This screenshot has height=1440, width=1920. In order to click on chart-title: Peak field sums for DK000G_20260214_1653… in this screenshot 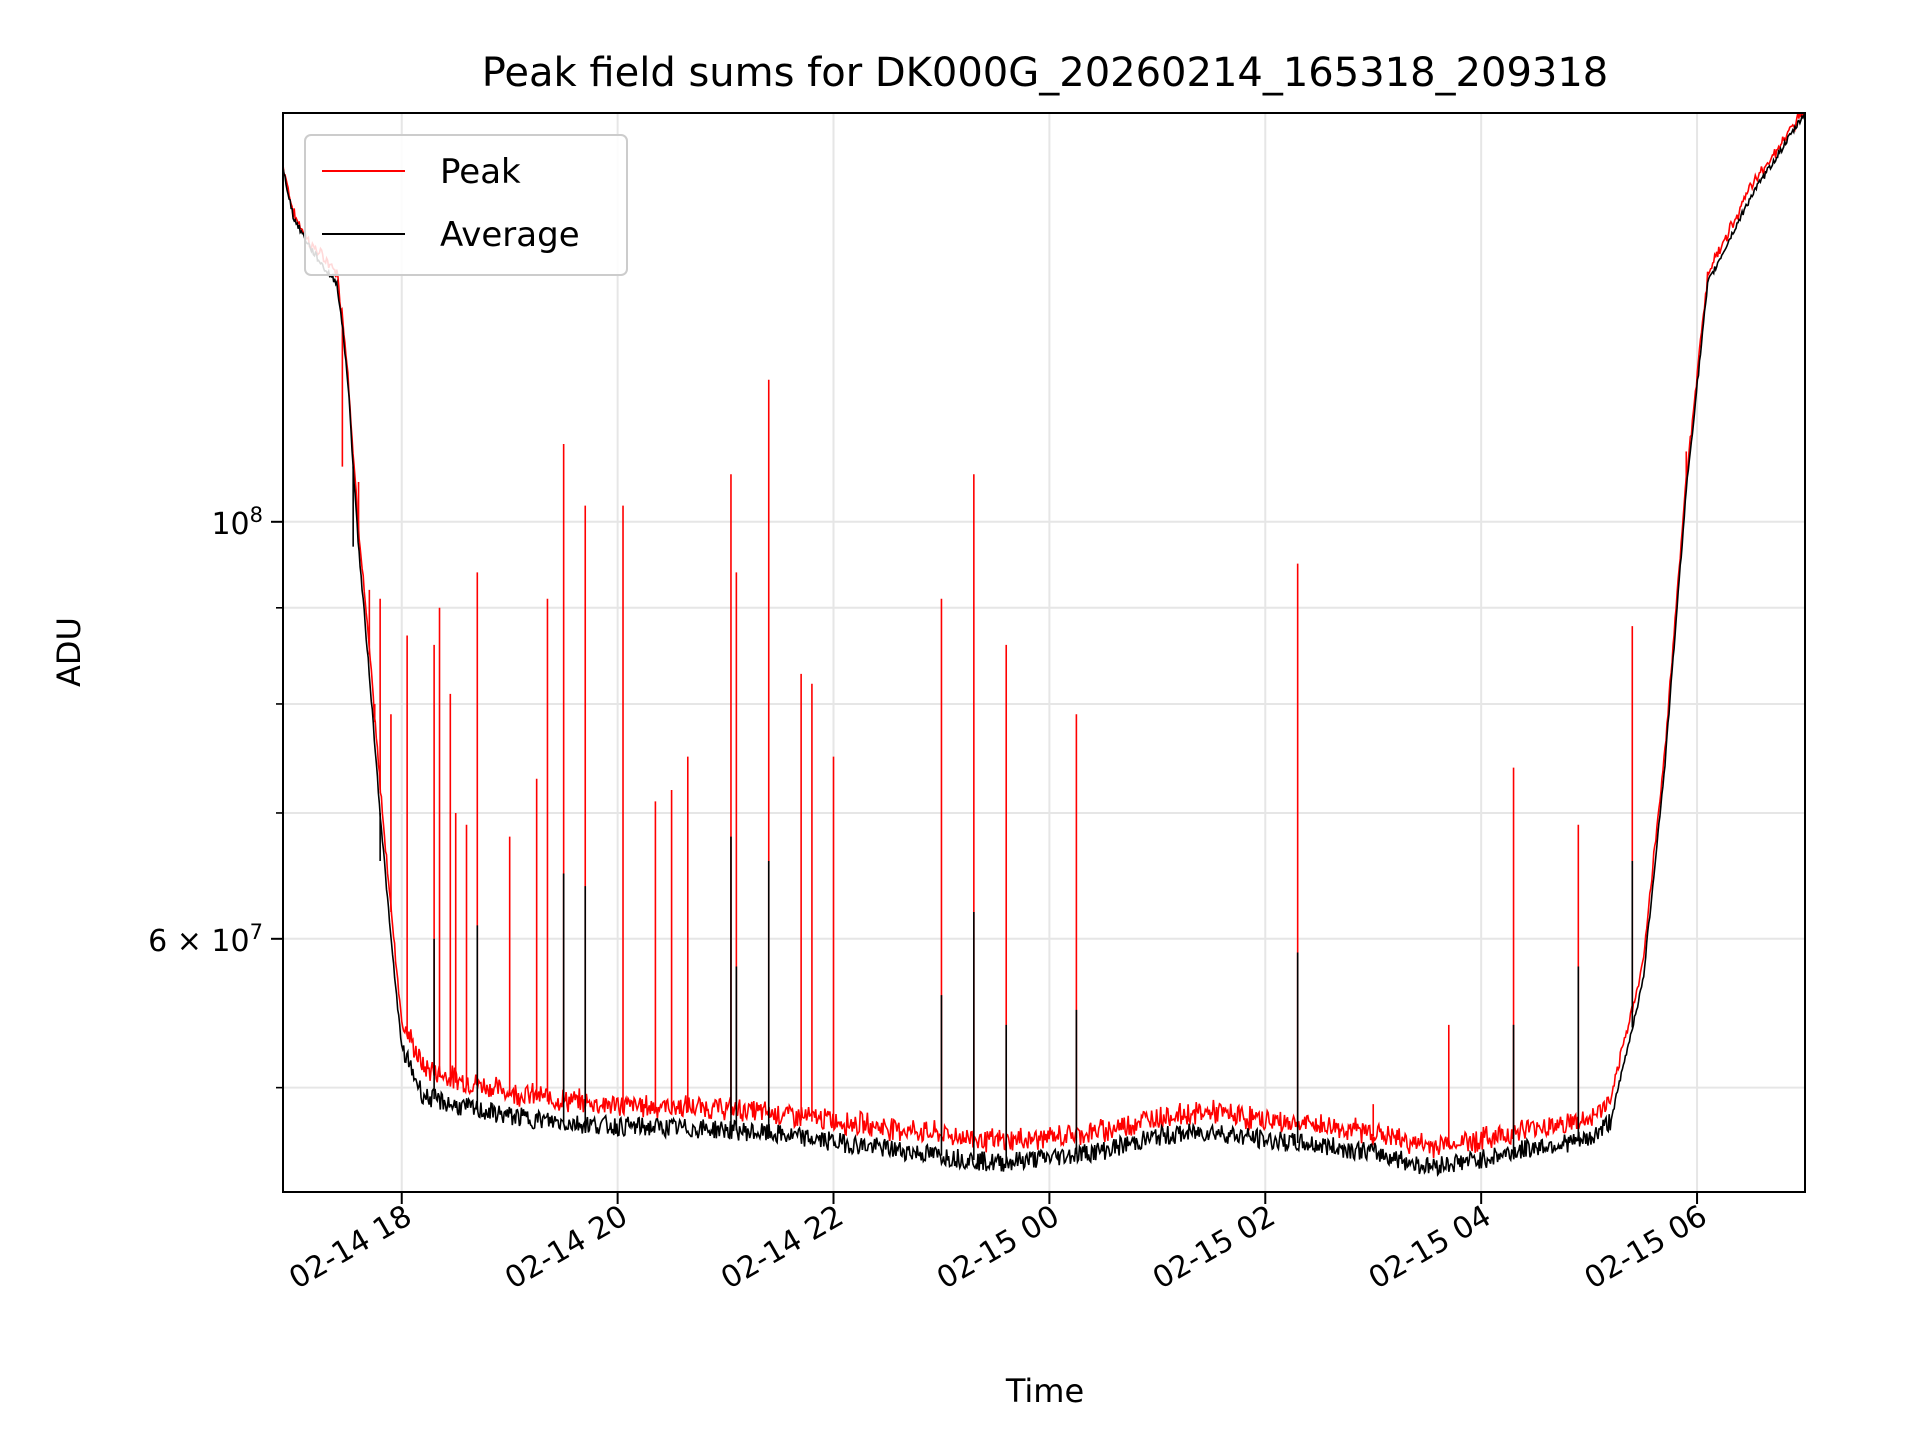, I will do `click(1045, 73)`.